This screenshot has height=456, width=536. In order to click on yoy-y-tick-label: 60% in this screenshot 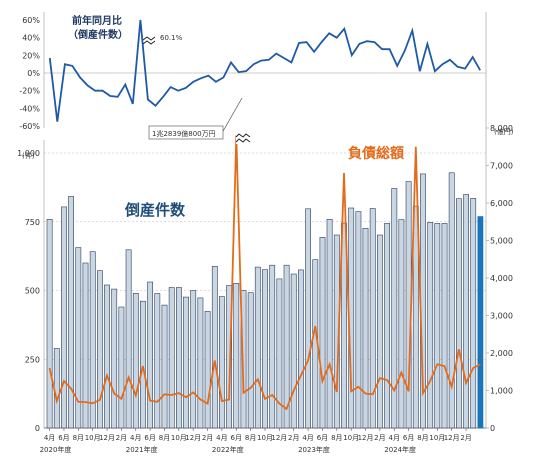, I will do `click(31, 20)`.